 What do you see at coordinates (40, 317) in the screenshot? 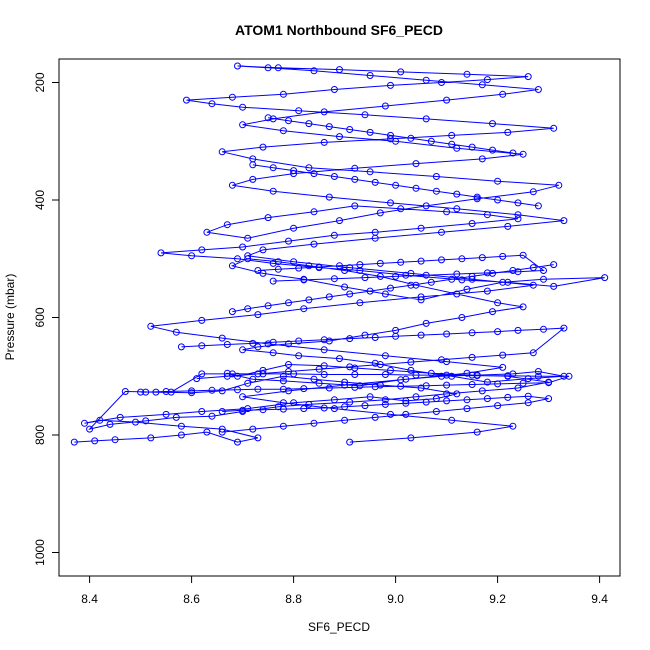
I see `y-tick-label: 600` at bounding box center [40, 317].